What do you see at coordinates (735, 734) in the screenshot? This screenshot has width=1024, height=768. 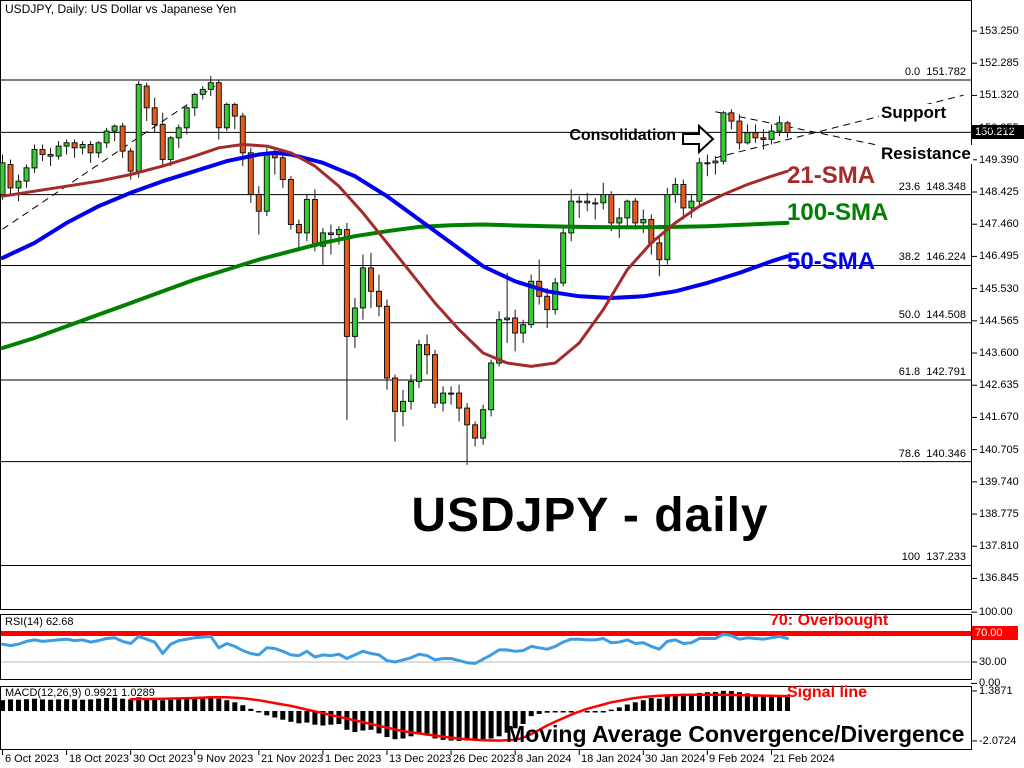 I see `macd-caption: Moving Average Convergence/Divergence` at bounding box center [735, 734].